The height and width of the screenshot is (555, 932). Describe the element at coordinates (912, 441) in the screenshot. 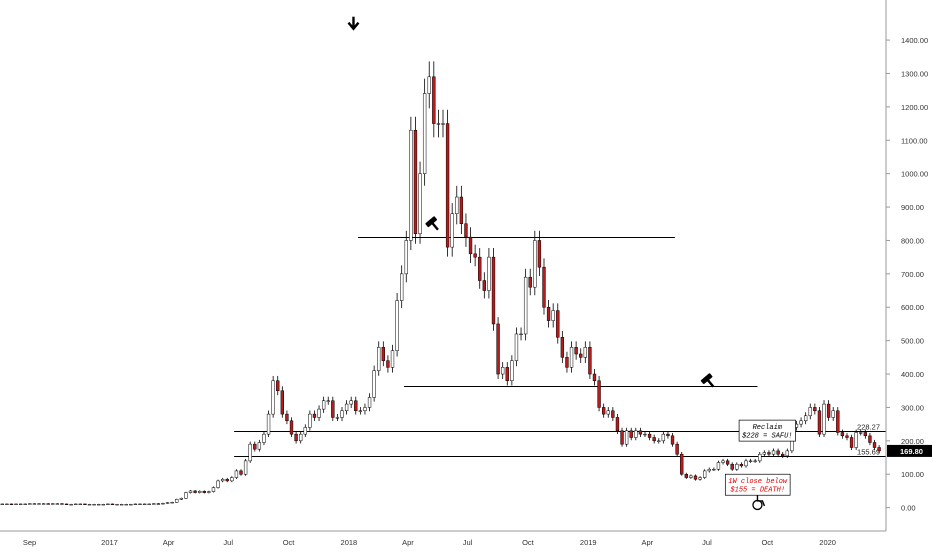

I see `price-tick-label: 200.00` at that location.